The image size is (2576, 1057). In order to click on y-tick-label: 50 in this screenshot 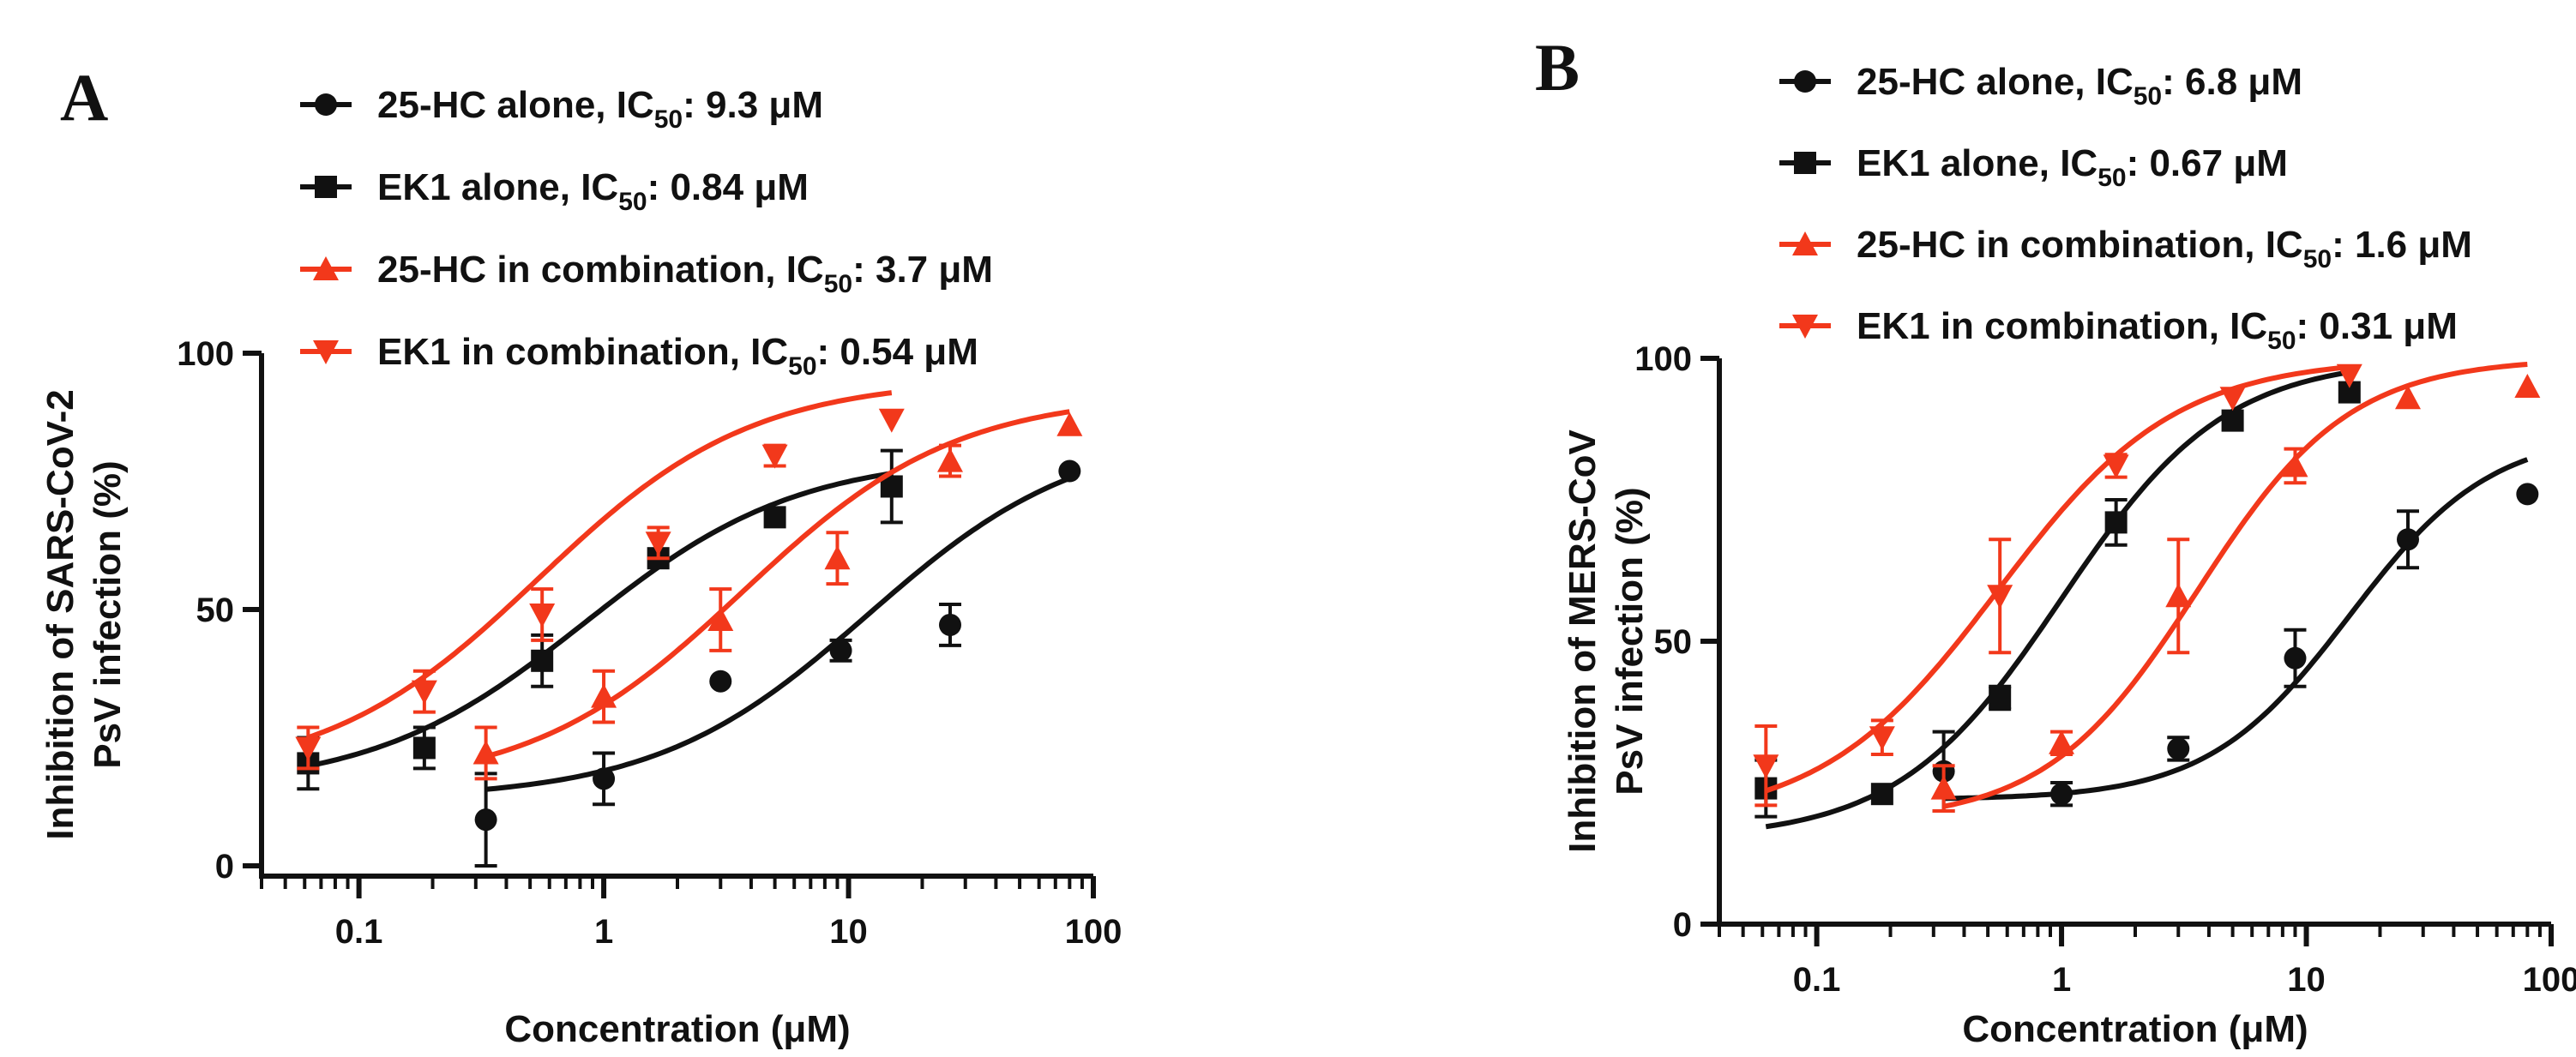, I will do `click(1673, 642)`.